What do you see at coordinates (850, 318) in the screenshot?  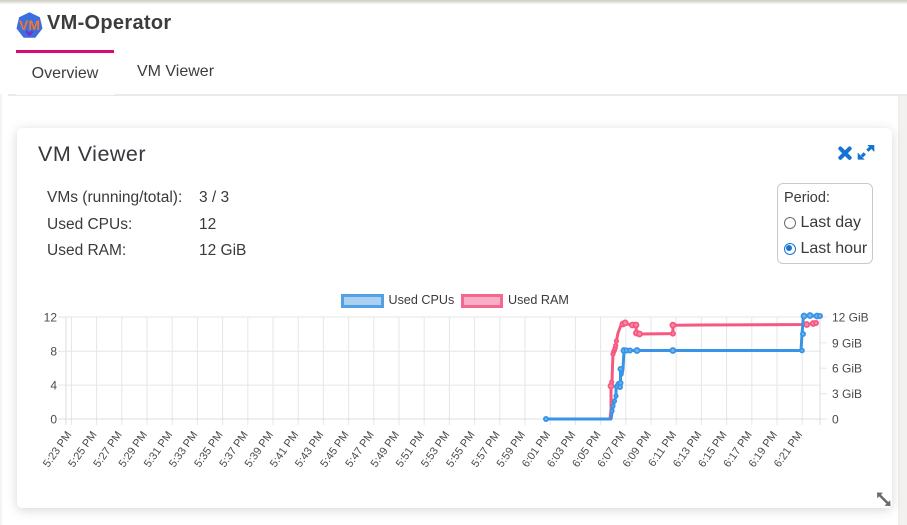 I see `svg-text: 12 GiB` at bounding box center [850, 318].